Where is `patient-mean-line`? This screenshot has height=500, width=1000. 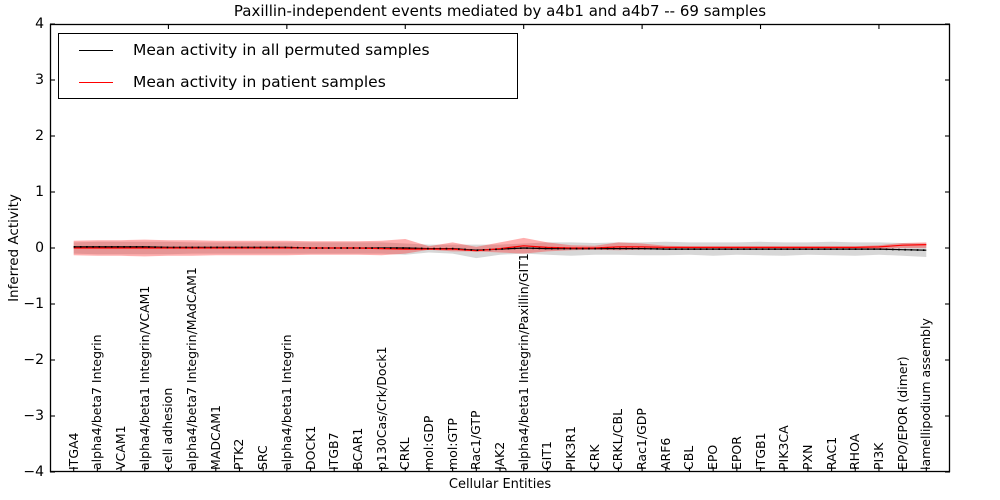
patient-mean-line is located at coordinates (500, 248).